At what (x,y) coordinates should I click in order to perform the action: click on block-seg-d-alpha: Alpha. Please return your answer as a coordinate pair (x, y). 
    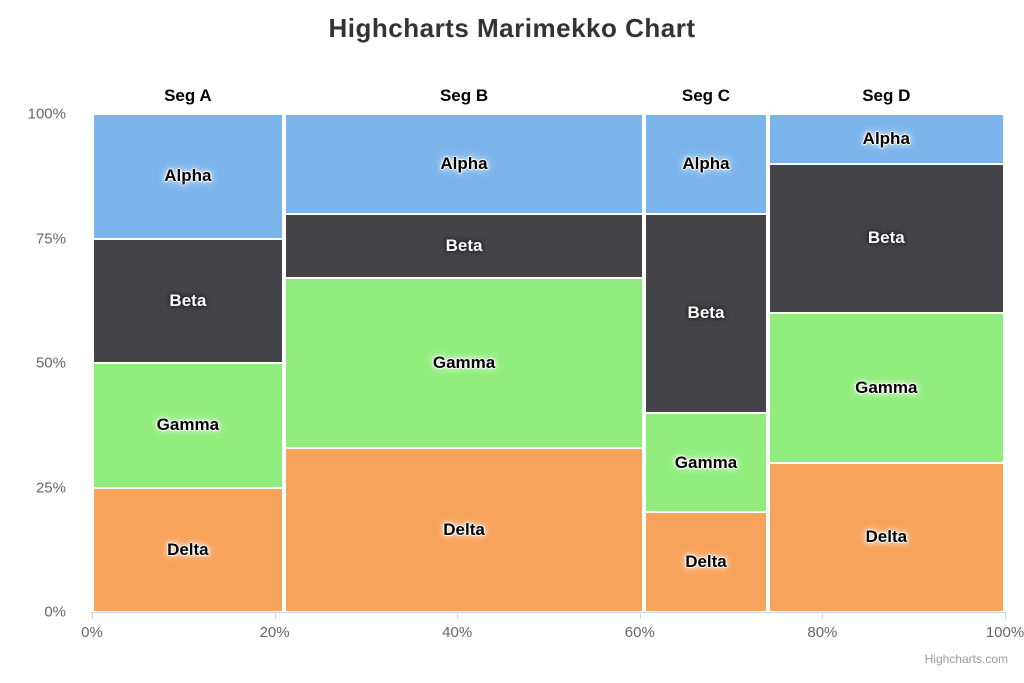
    Looking at the image, I should click on (886, 139).